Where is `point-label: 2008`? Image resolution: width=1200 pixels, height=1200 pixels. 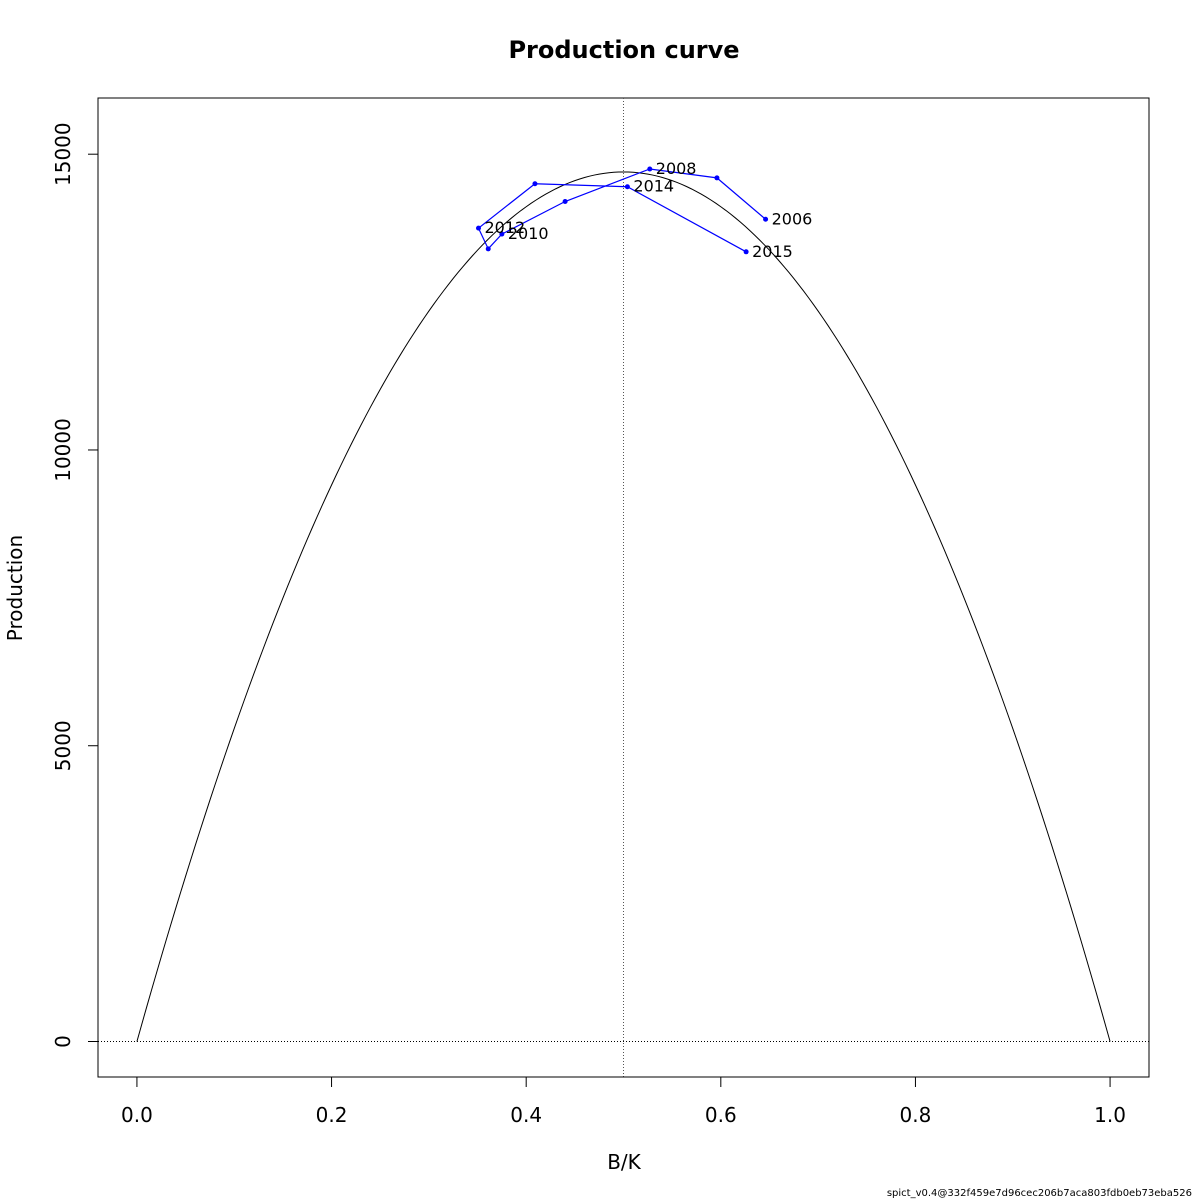 point-label: 2008 is located at coordinates (676, 168).